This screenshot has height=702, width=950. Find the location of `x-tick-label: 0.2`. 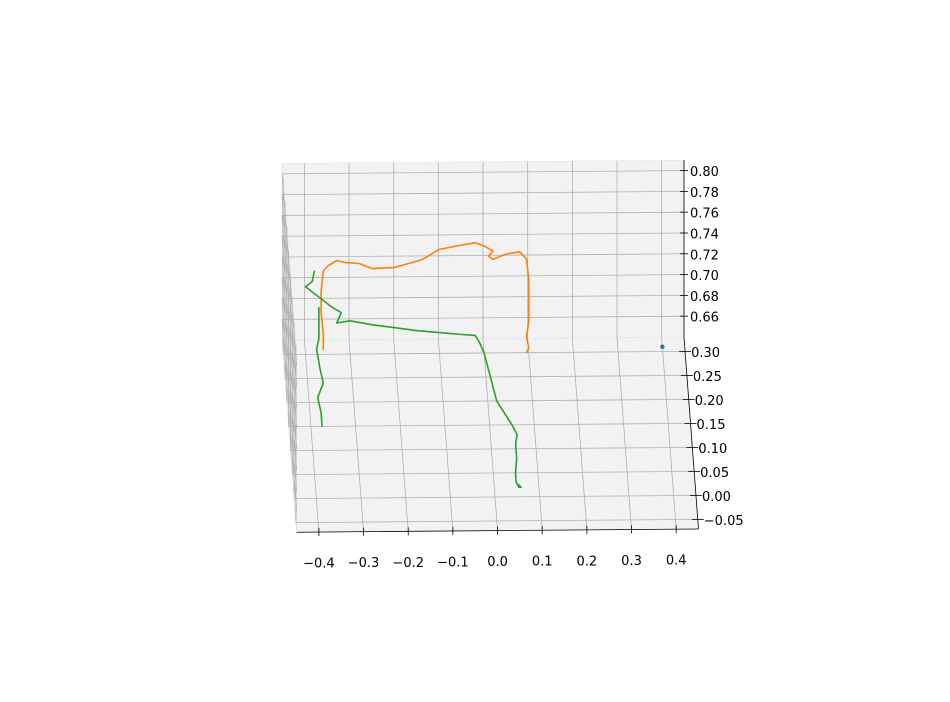

x-tick-label: 0.2 is located at coordinates (587, 561).